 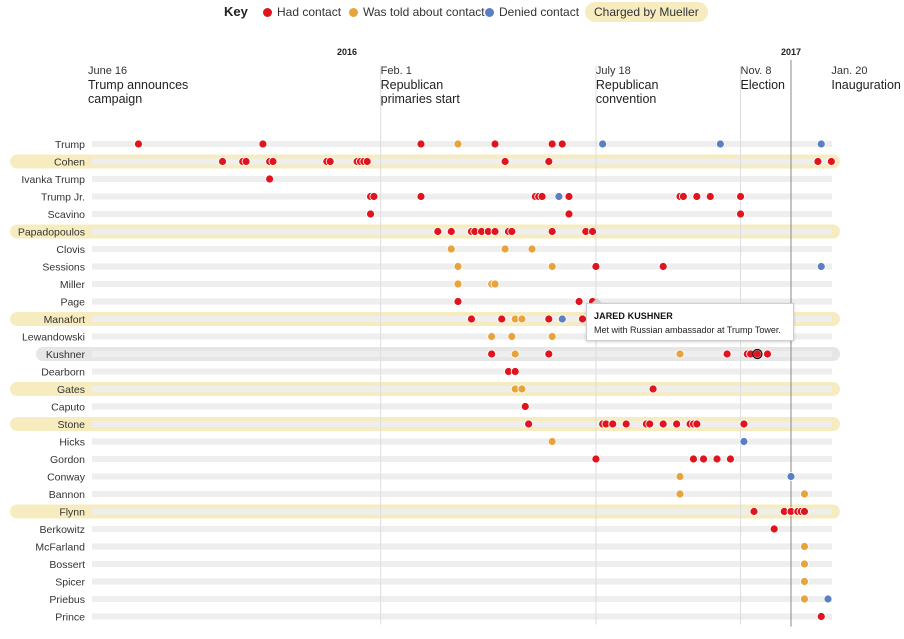 I want to click on year-label: 2017, so click(x=791, y=52).